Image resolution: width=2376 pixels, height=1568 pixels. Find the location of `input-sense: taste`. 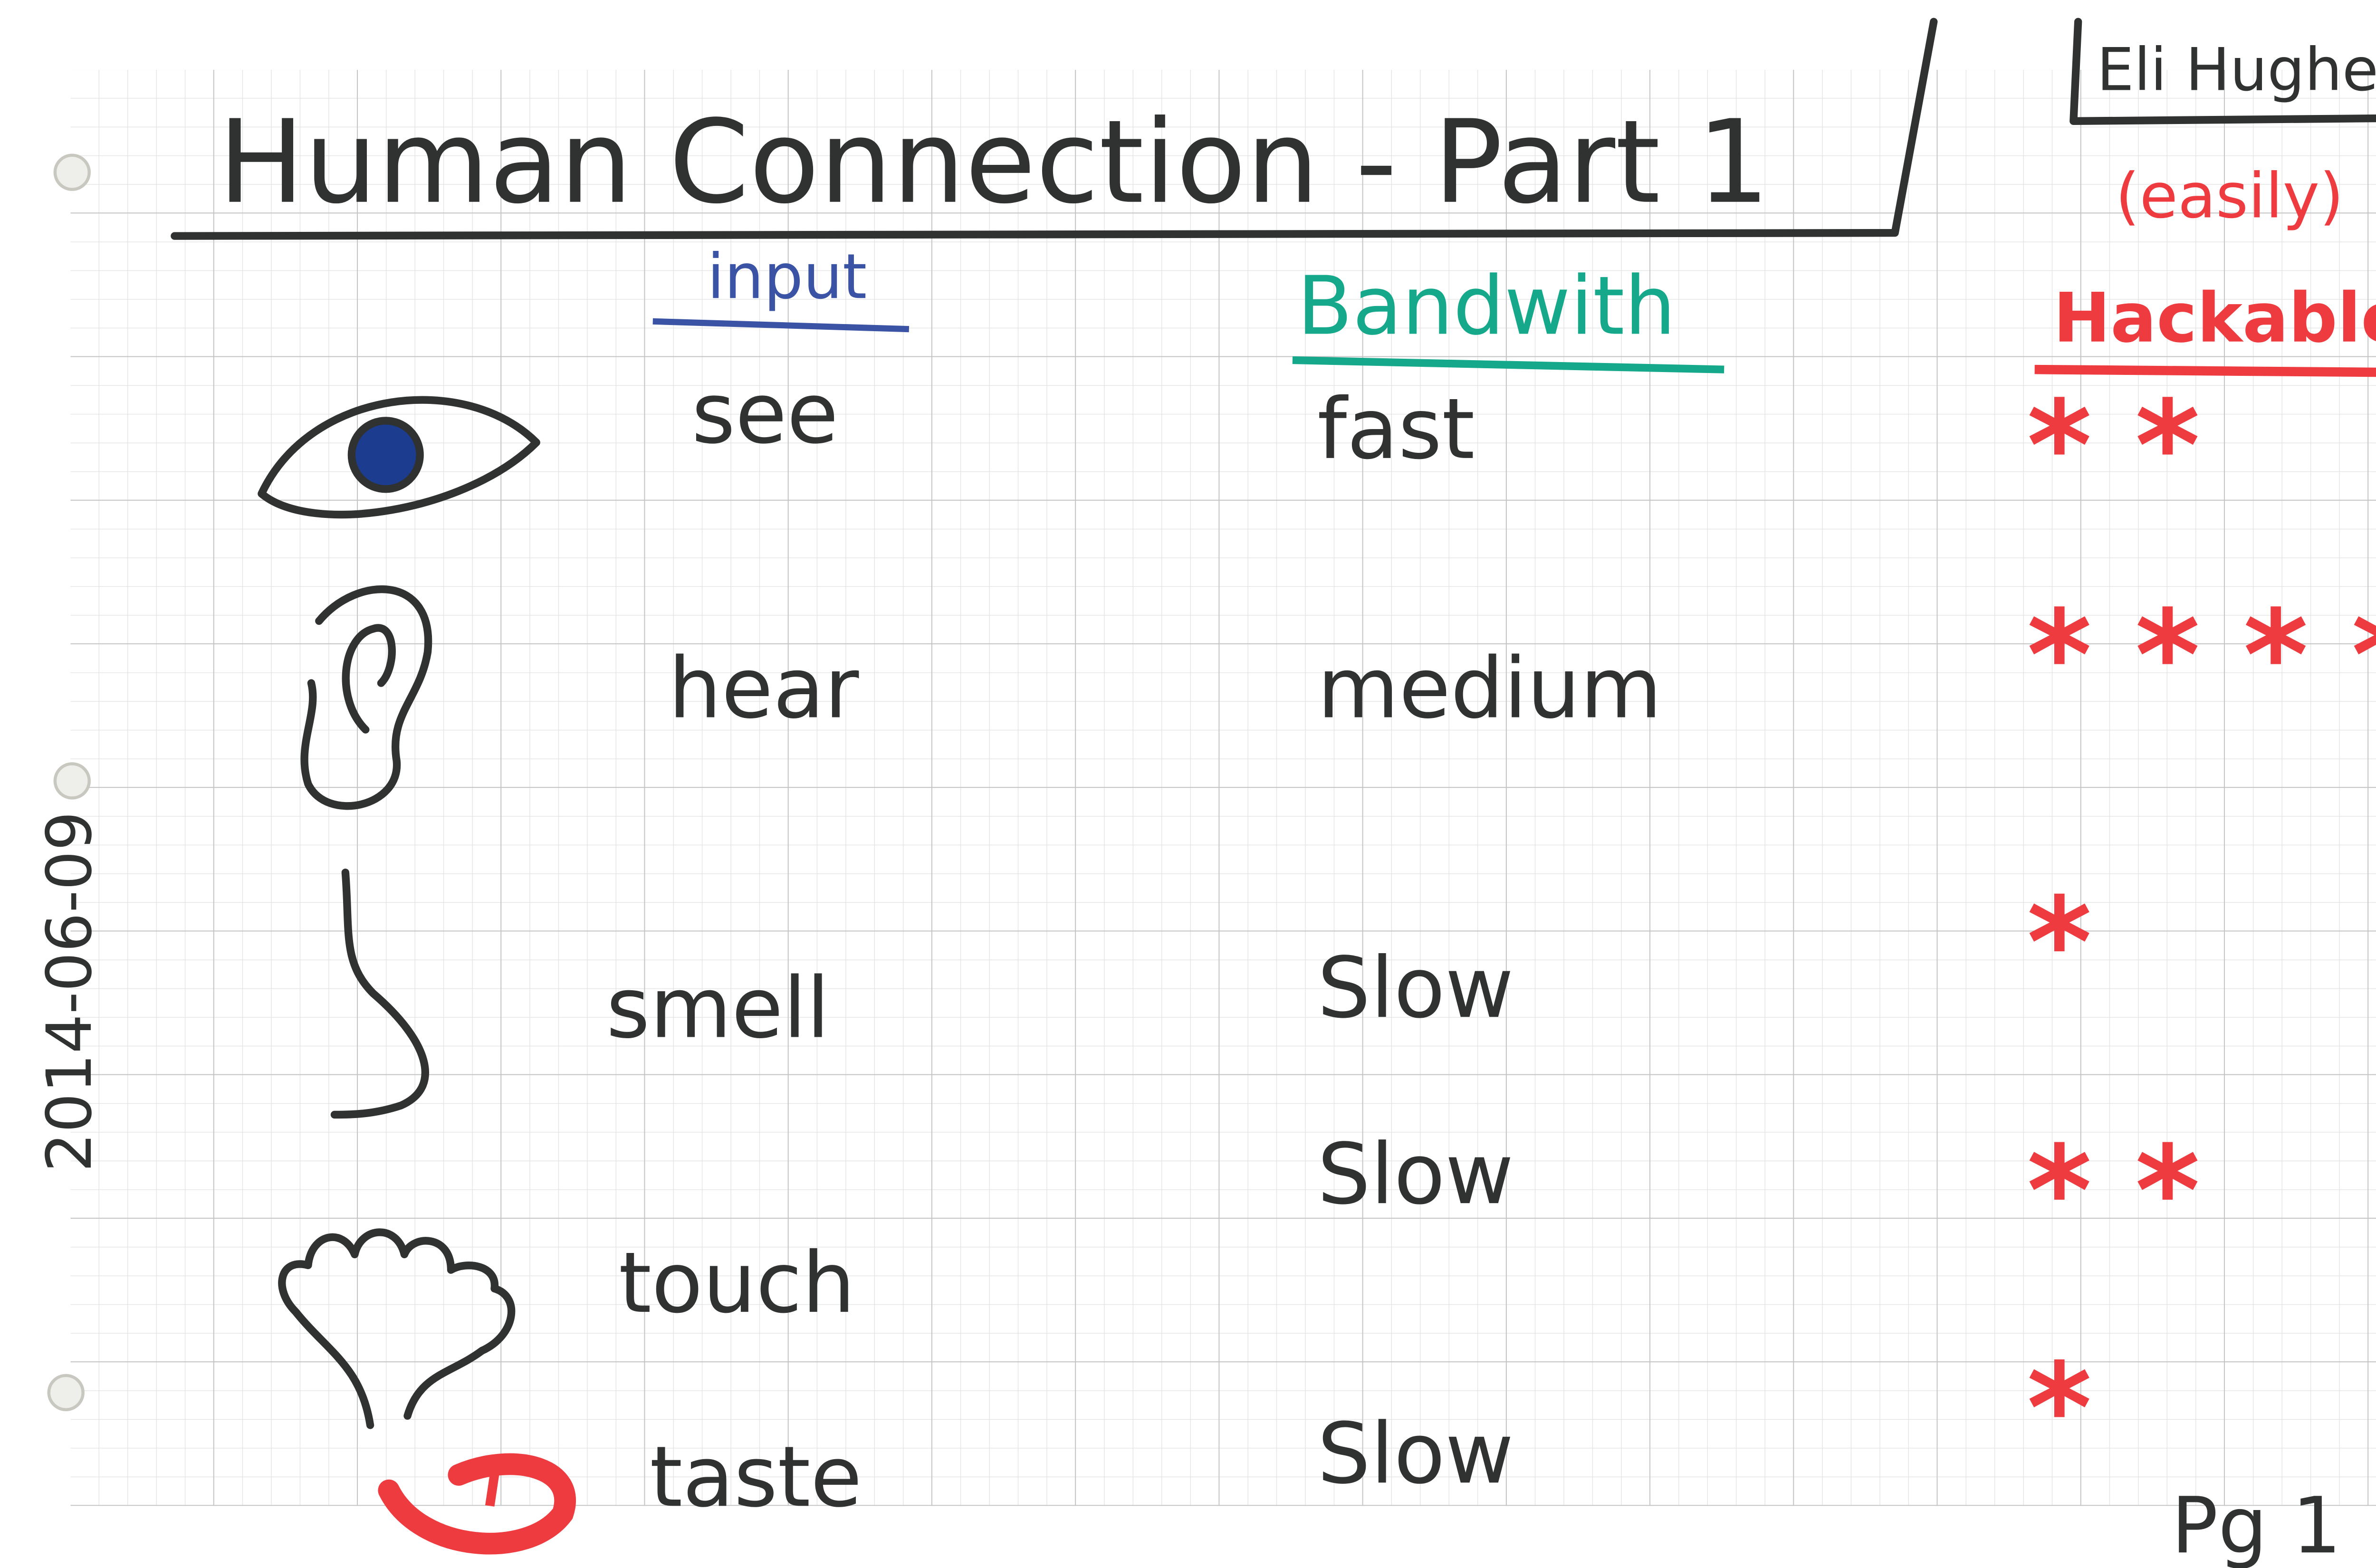

input-sense: taste is located at coordinates (756, 1477).